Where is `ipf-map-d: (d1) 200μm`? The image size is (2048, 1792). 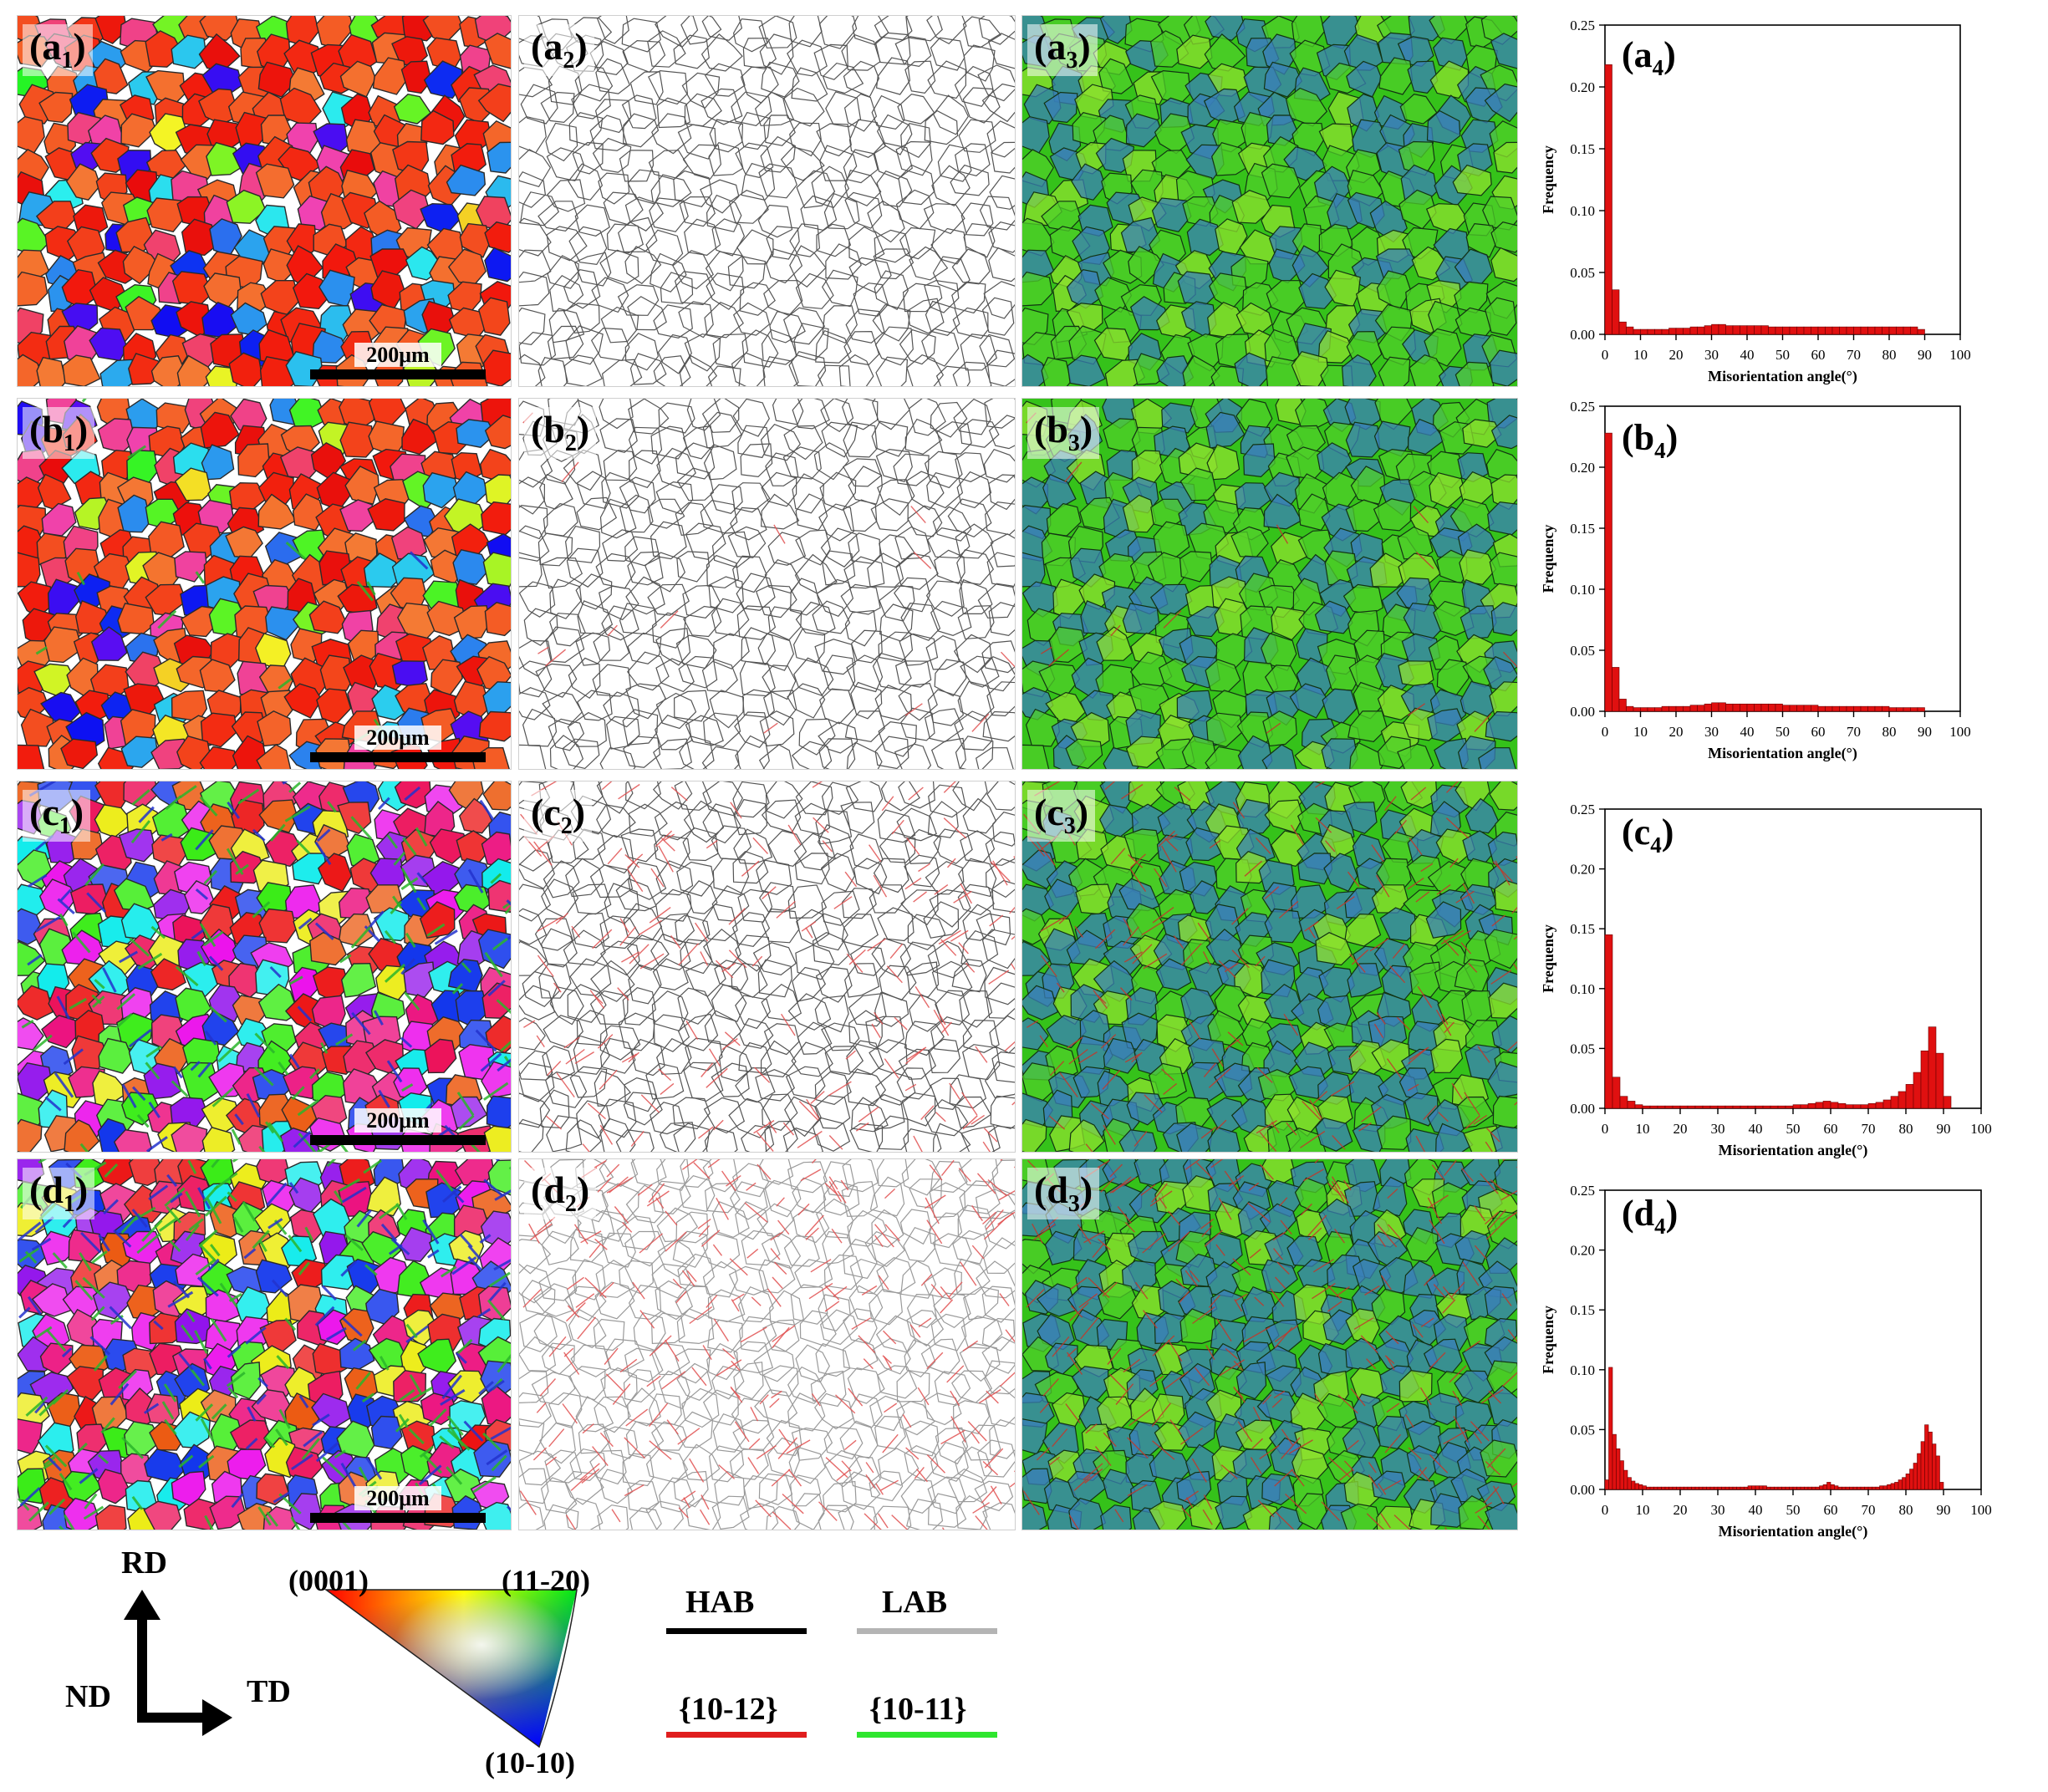 ipf-map-d: (d1) 200μm is located at coordinates (264, 1344).